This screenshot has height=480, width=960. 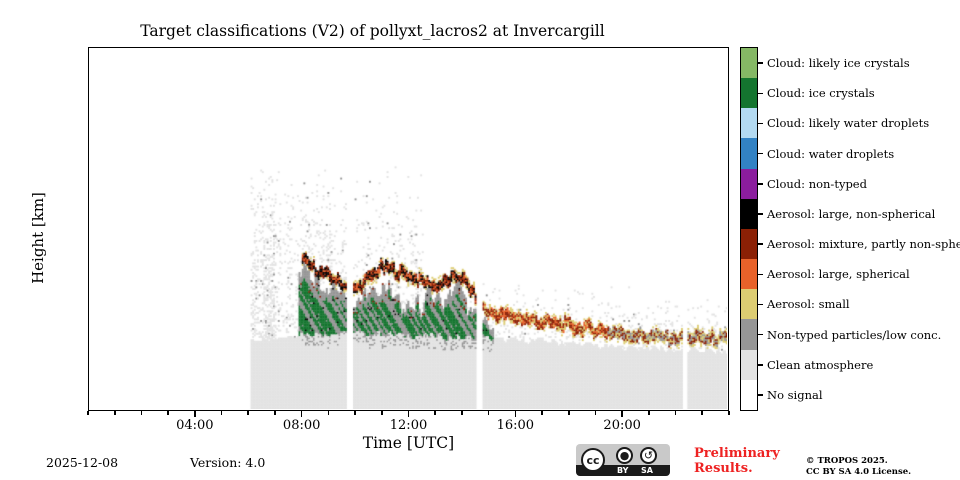 I want to click on legend-entry: Aerosol: small, so click(x=804, y=304).